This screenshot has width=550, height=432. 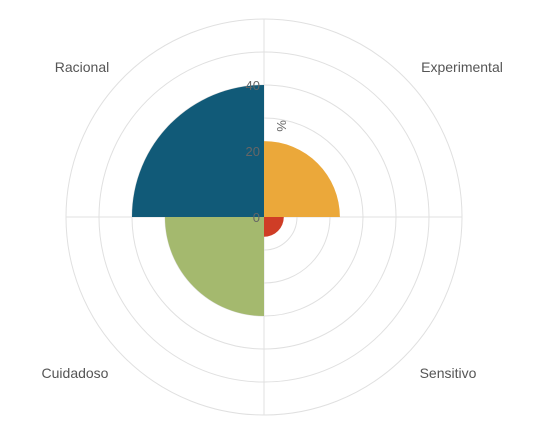 I want to click on category-label-sensitivo: Sensitivo, so click(x=448, y=373).